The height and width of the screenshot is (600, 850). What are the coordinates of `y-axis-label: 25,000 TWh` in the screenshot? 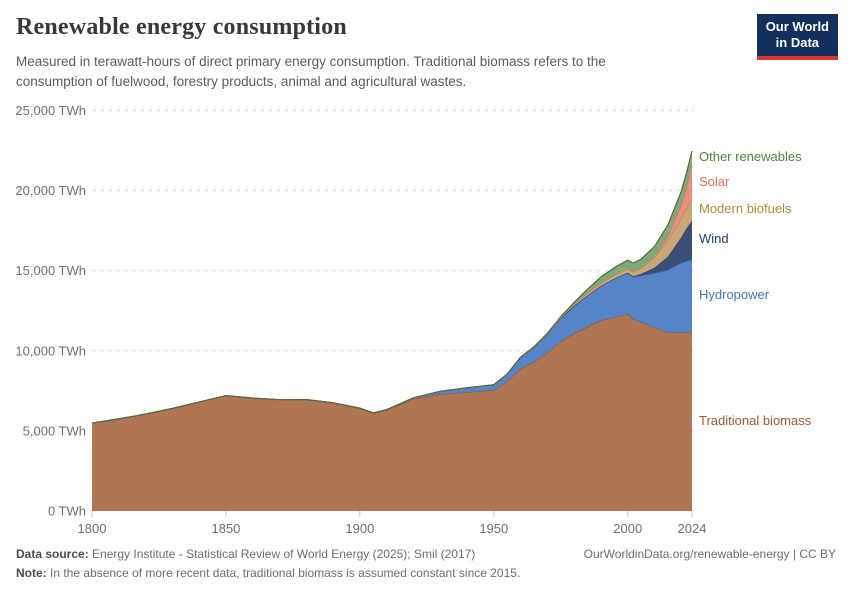 It's located at (50, 110).